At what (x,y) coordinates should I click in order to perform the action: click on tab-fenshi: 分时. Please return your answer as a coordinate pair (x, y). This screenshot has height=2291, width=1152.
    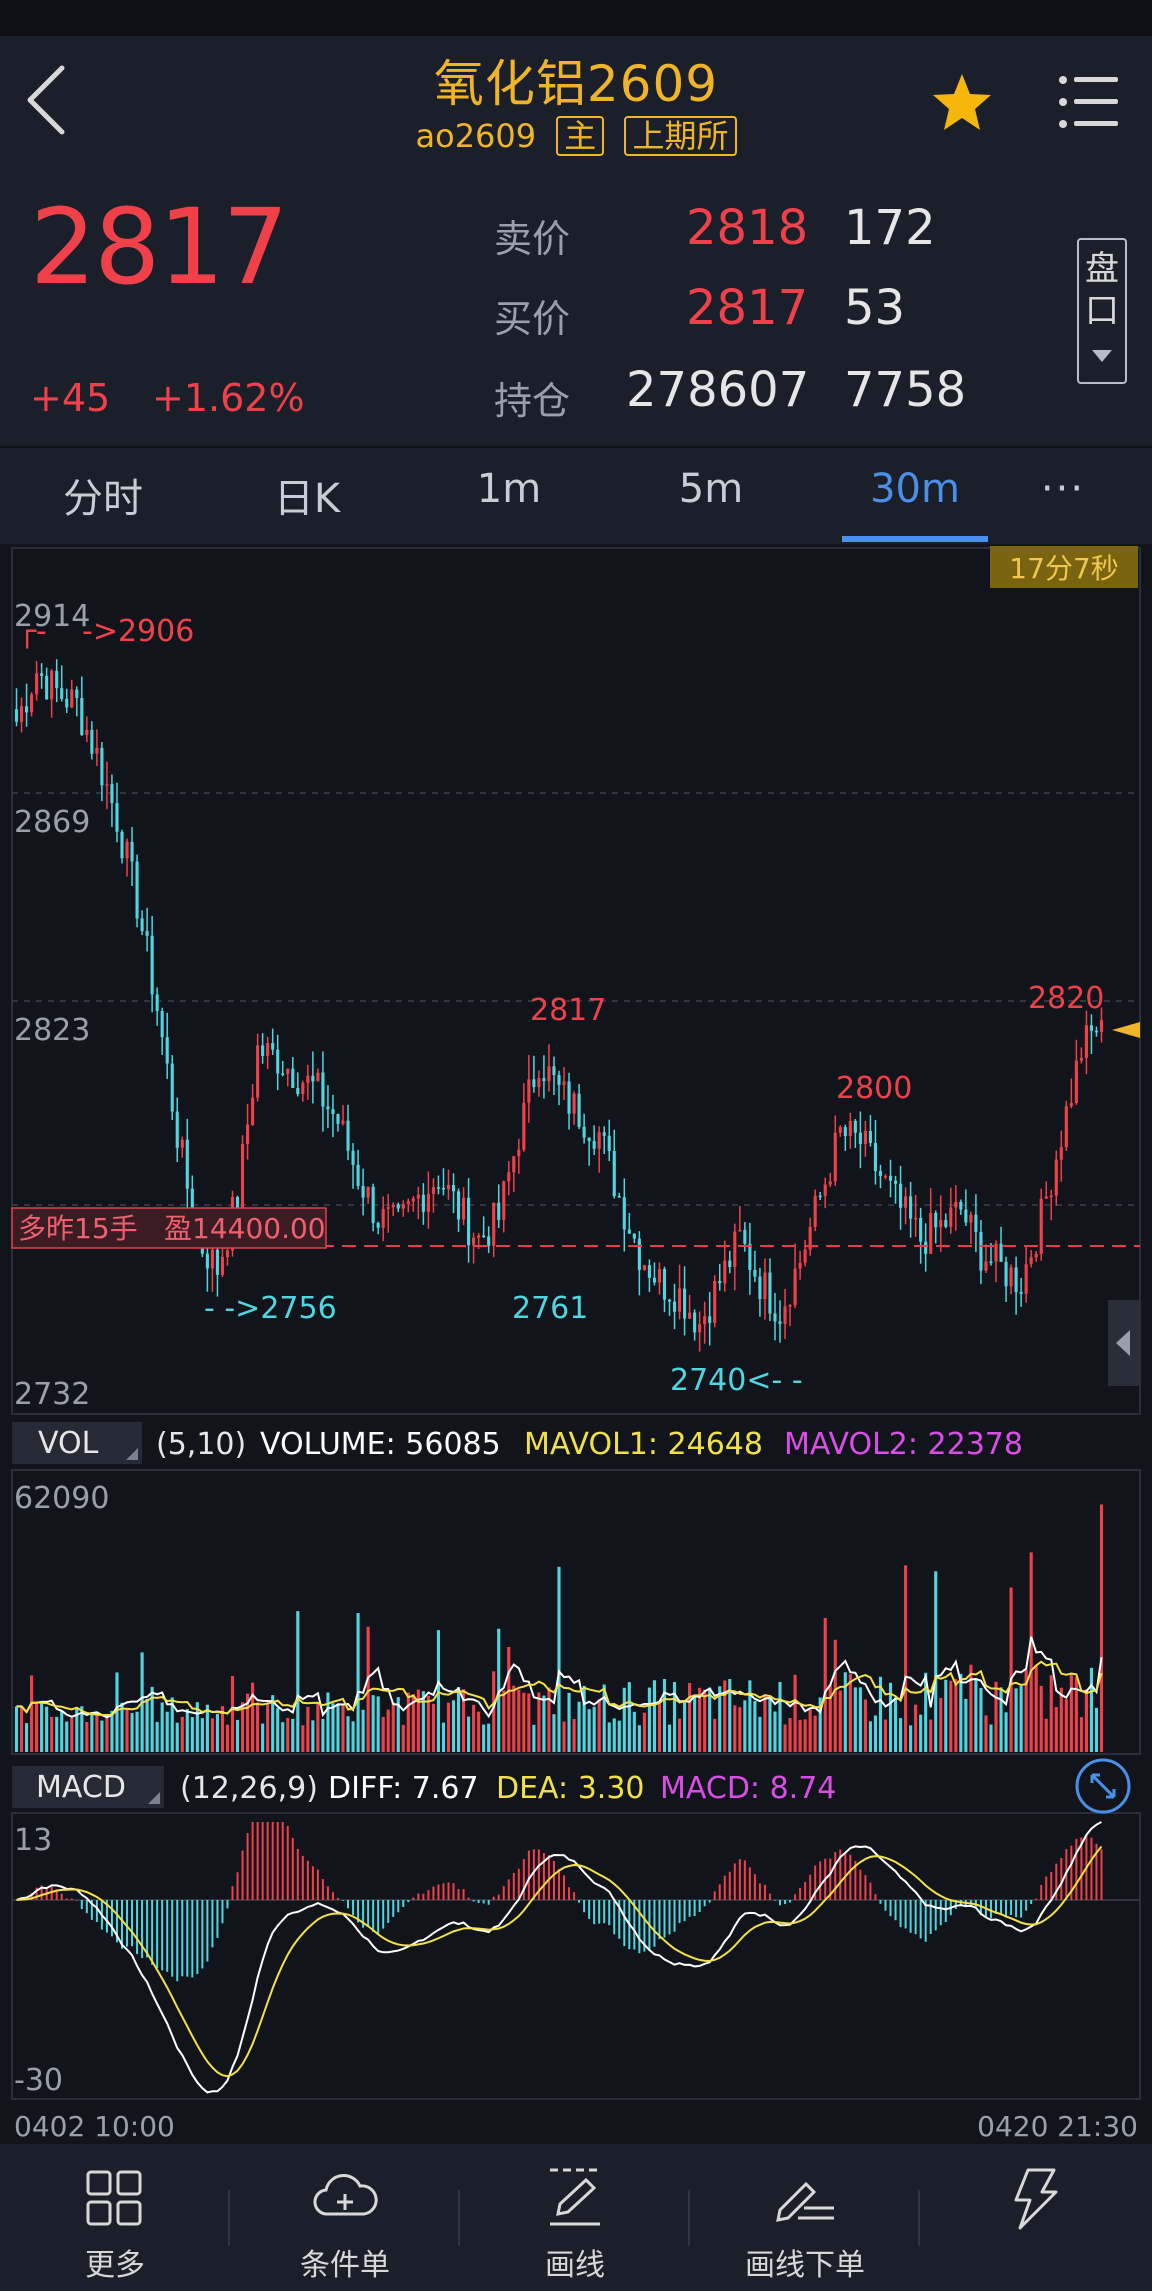
    Looking at the image, I should click on (103, 499).